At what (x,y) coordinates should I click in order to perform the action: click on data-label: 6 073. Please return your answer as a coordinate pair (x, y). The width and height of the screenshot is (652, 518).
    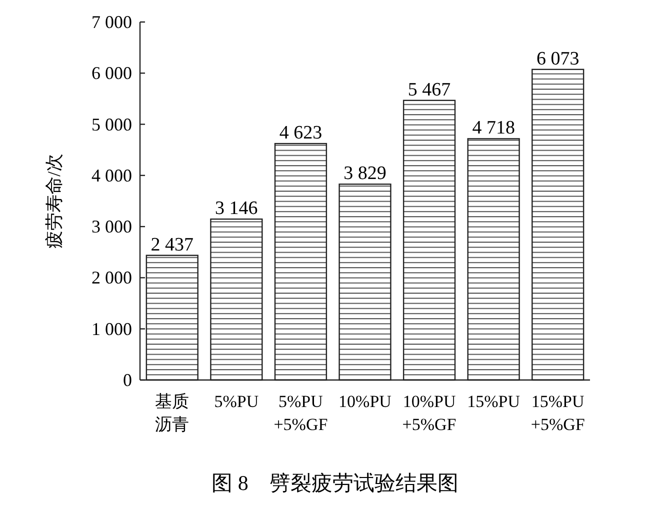
    Looking at the image, I should click on (558, 59).